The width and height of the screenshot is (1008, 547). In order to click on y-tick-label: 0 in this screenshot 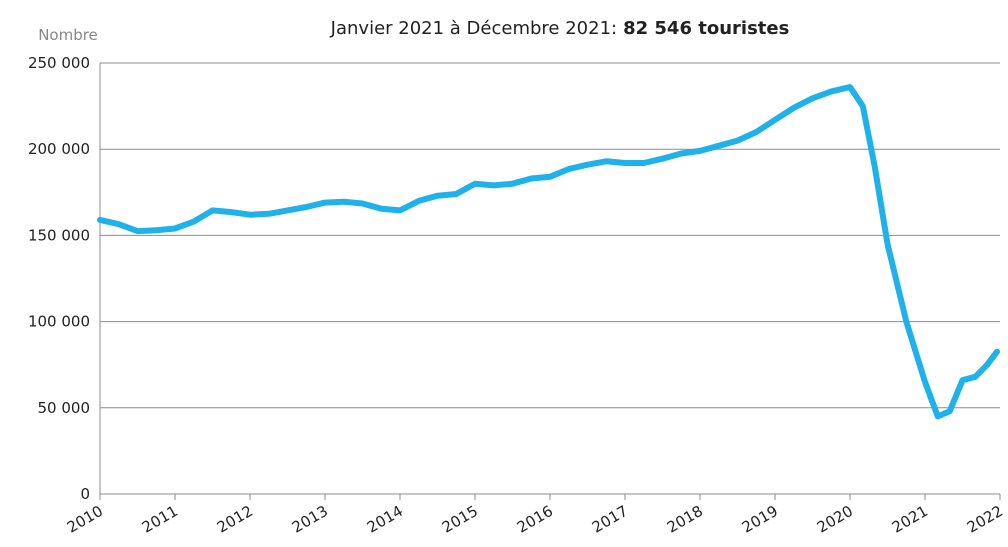, I will do `click(85, 494)`.